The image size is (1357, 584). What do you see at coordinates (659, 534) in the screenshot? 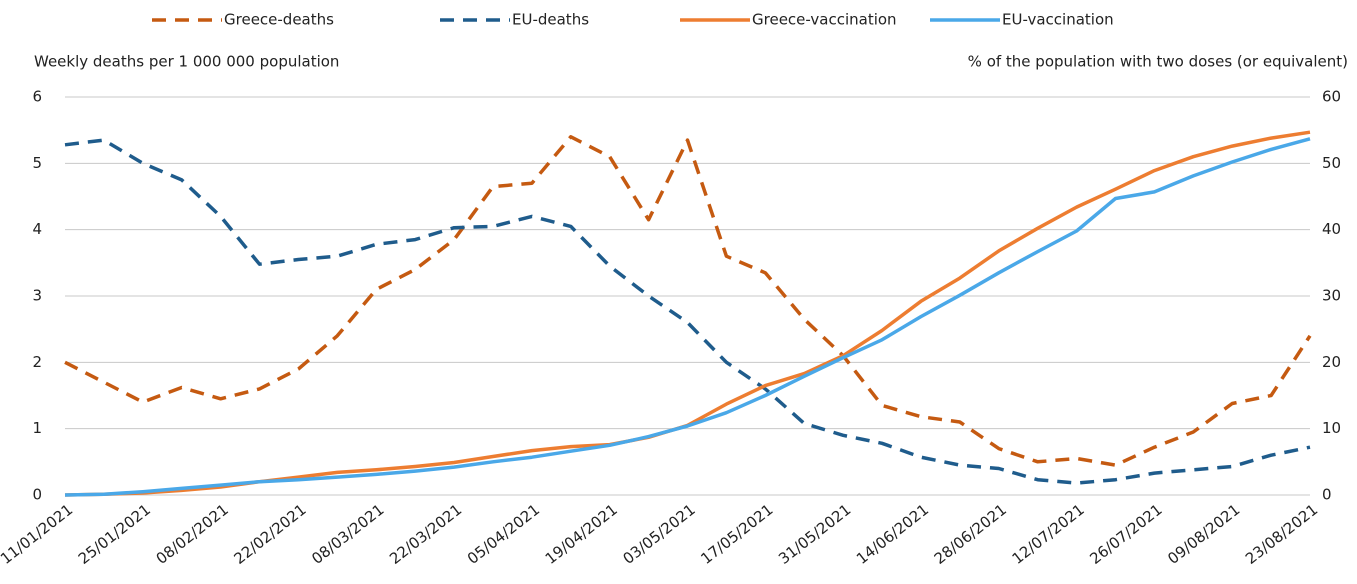
I see `x-tick-label: 03/05/2021` at bounding box center [659, 534].